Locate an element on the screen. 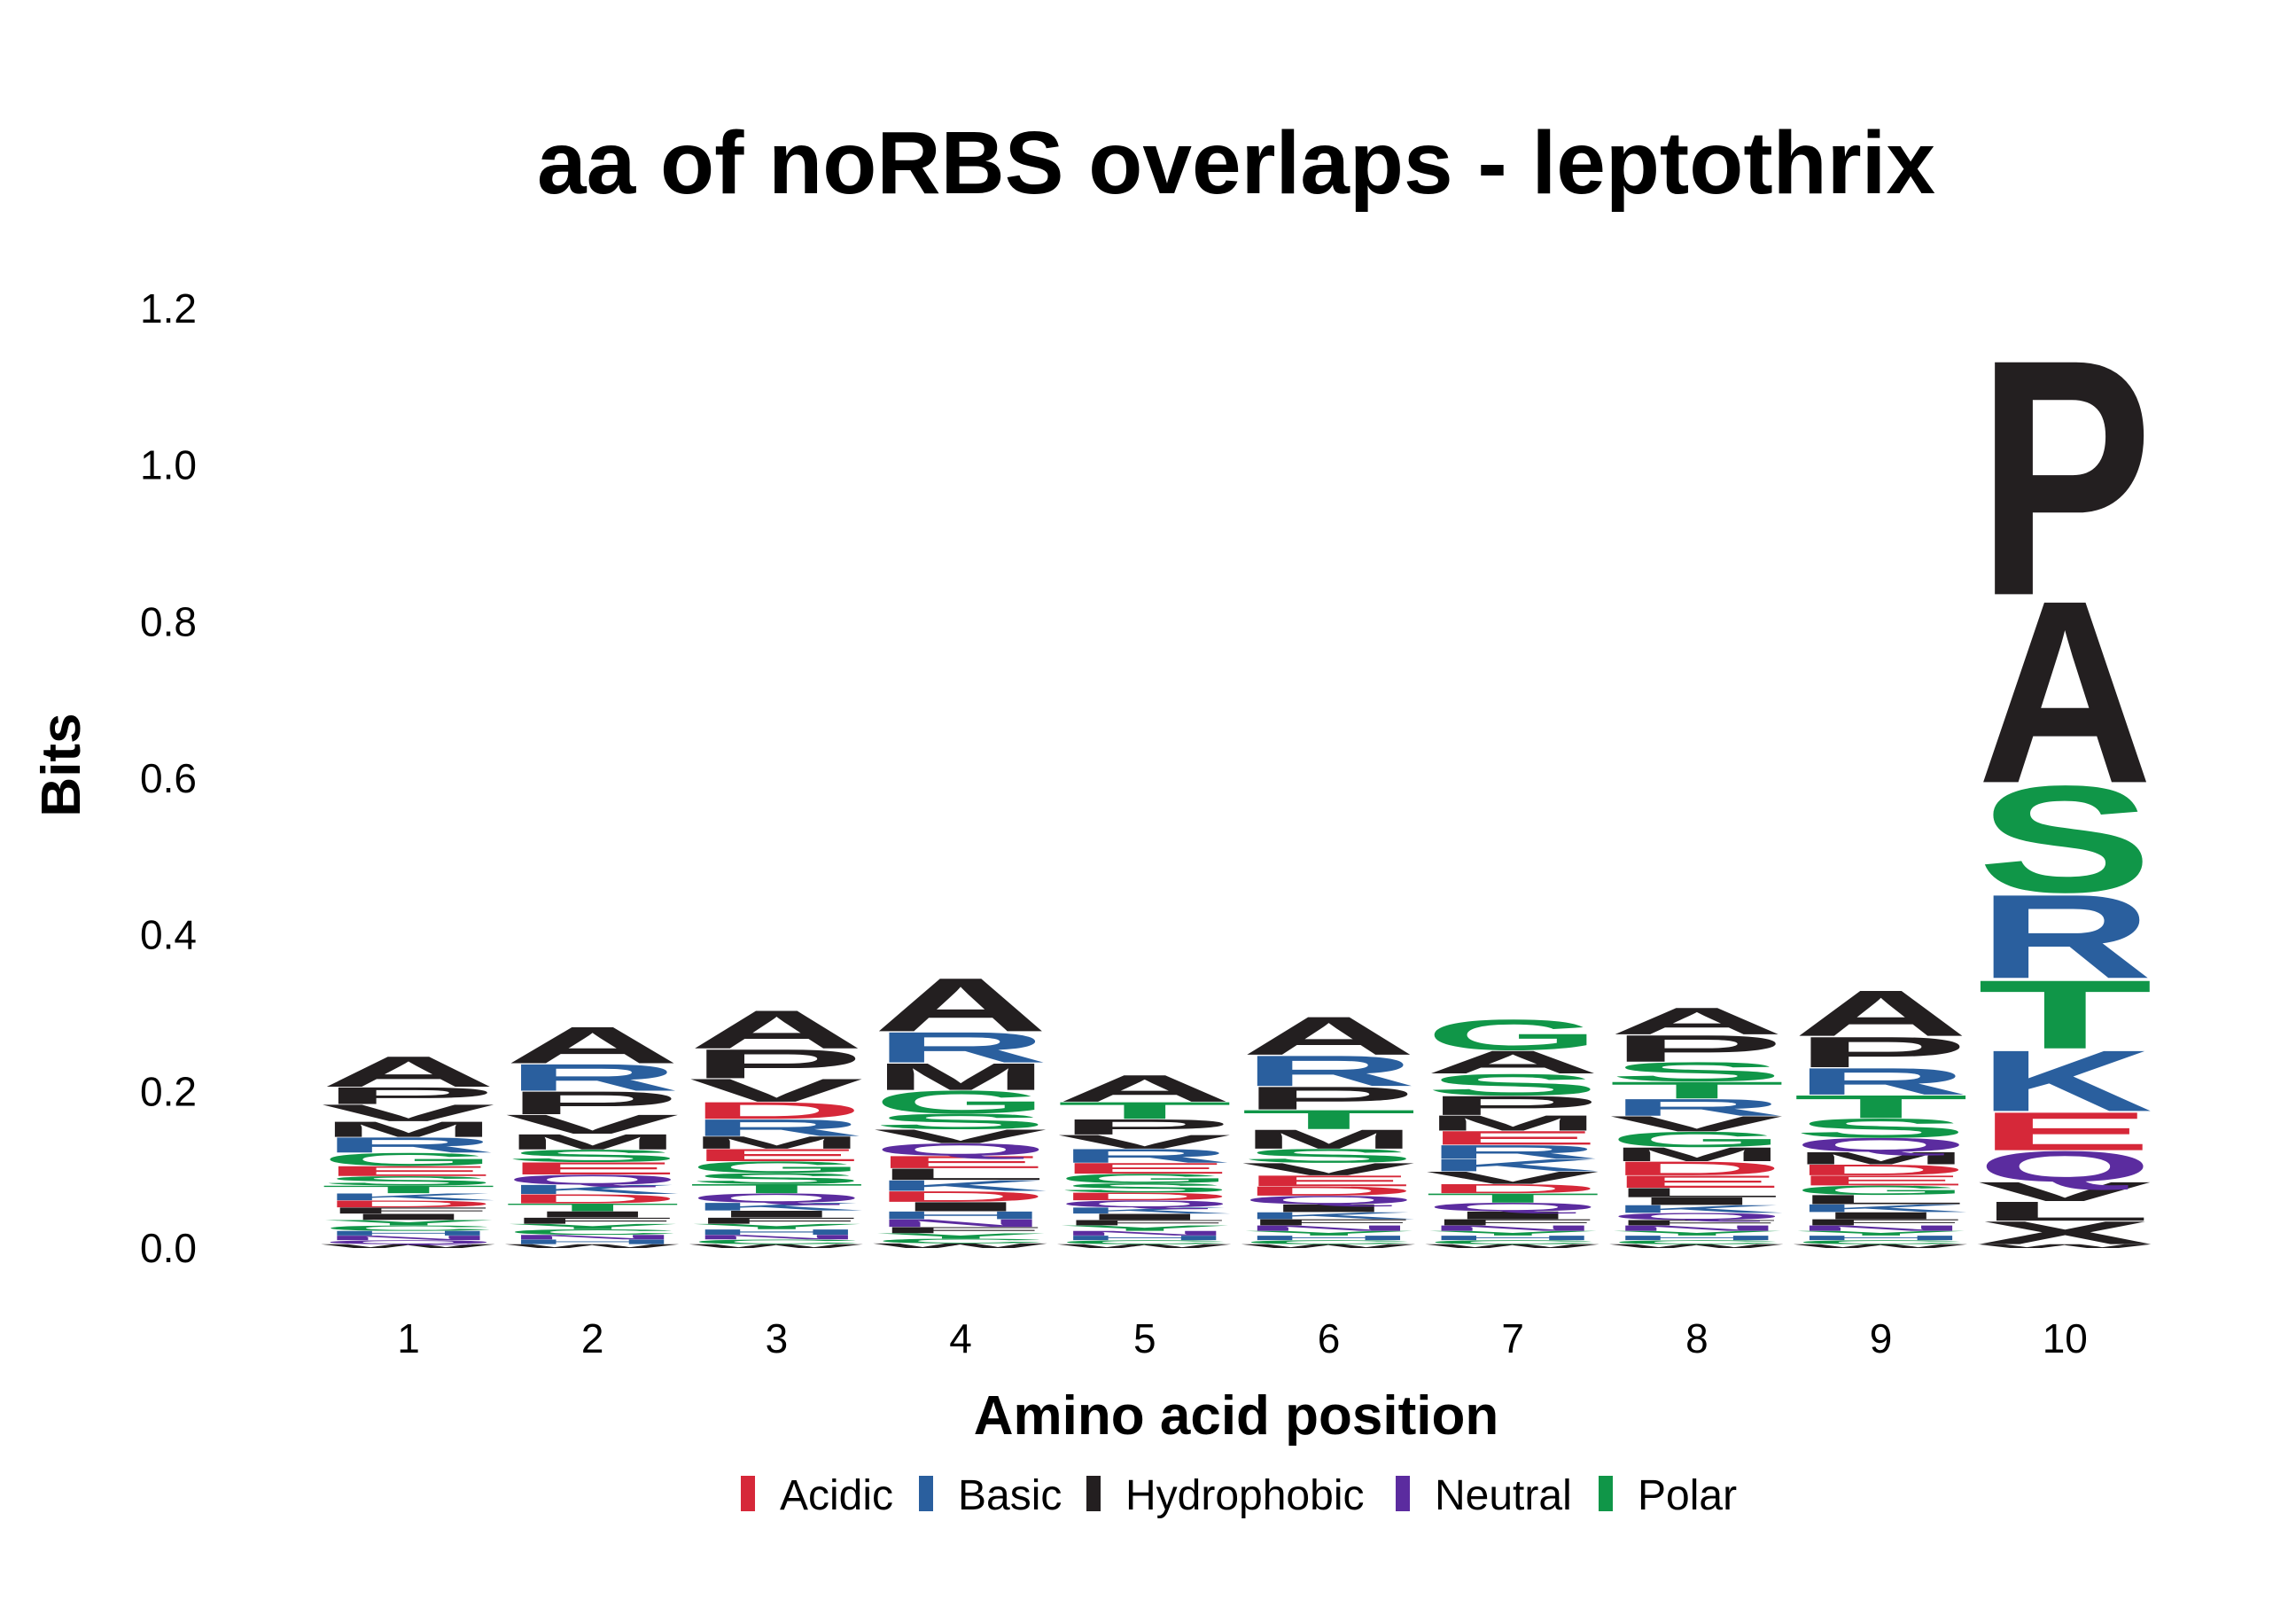 The image size is (2296, 1599). x-tick-label: 8 is located at coordinates (1696, 1338).